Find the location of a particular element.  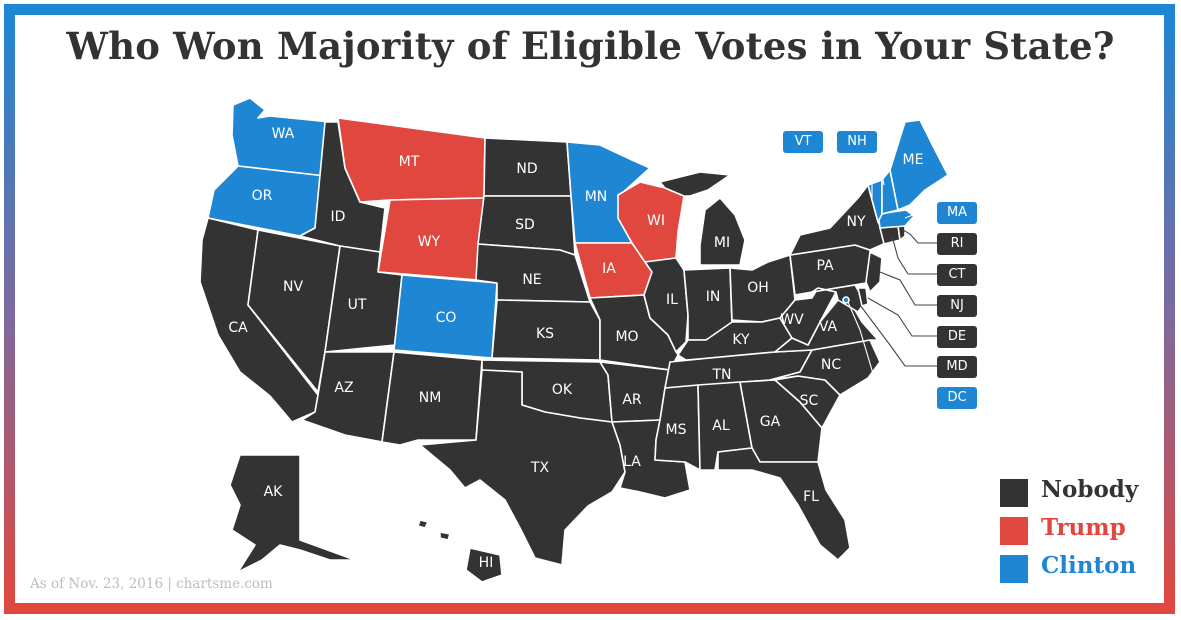

callout-leader-lines is located at coordinates (871, 275).